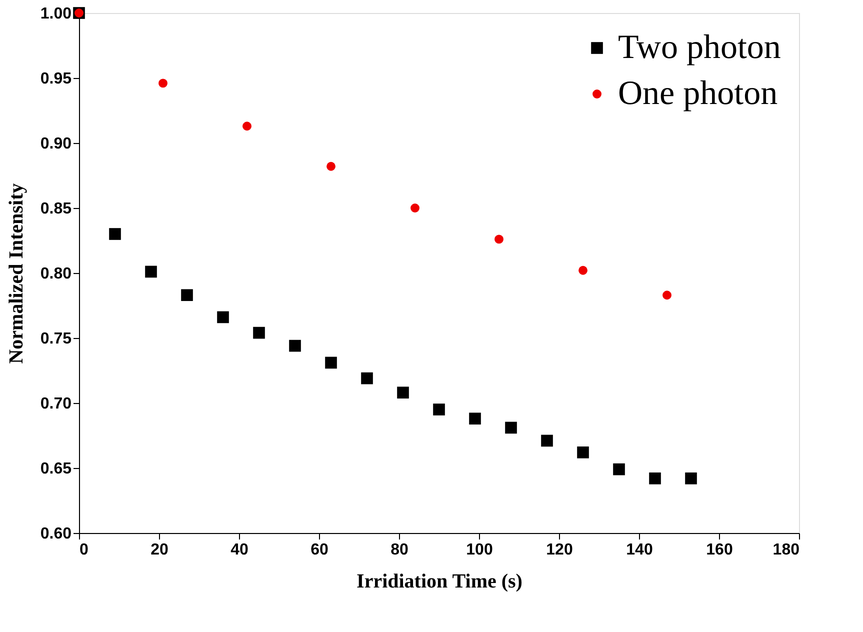  What do you see at coordinates (399, 550) in the screenshot?
I see `x-tick-label: 80` at bounding box center [399, 550].